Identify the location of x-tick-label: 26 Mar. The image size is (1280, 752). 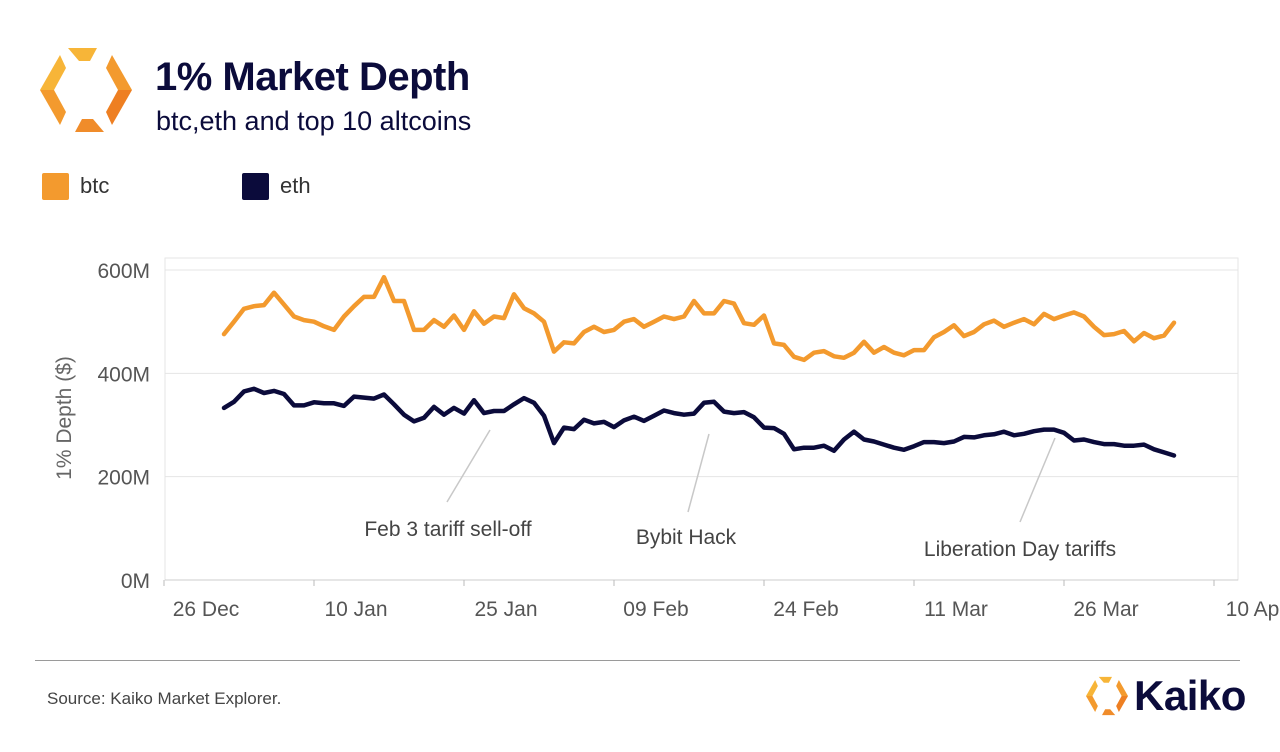
(1105, 609).